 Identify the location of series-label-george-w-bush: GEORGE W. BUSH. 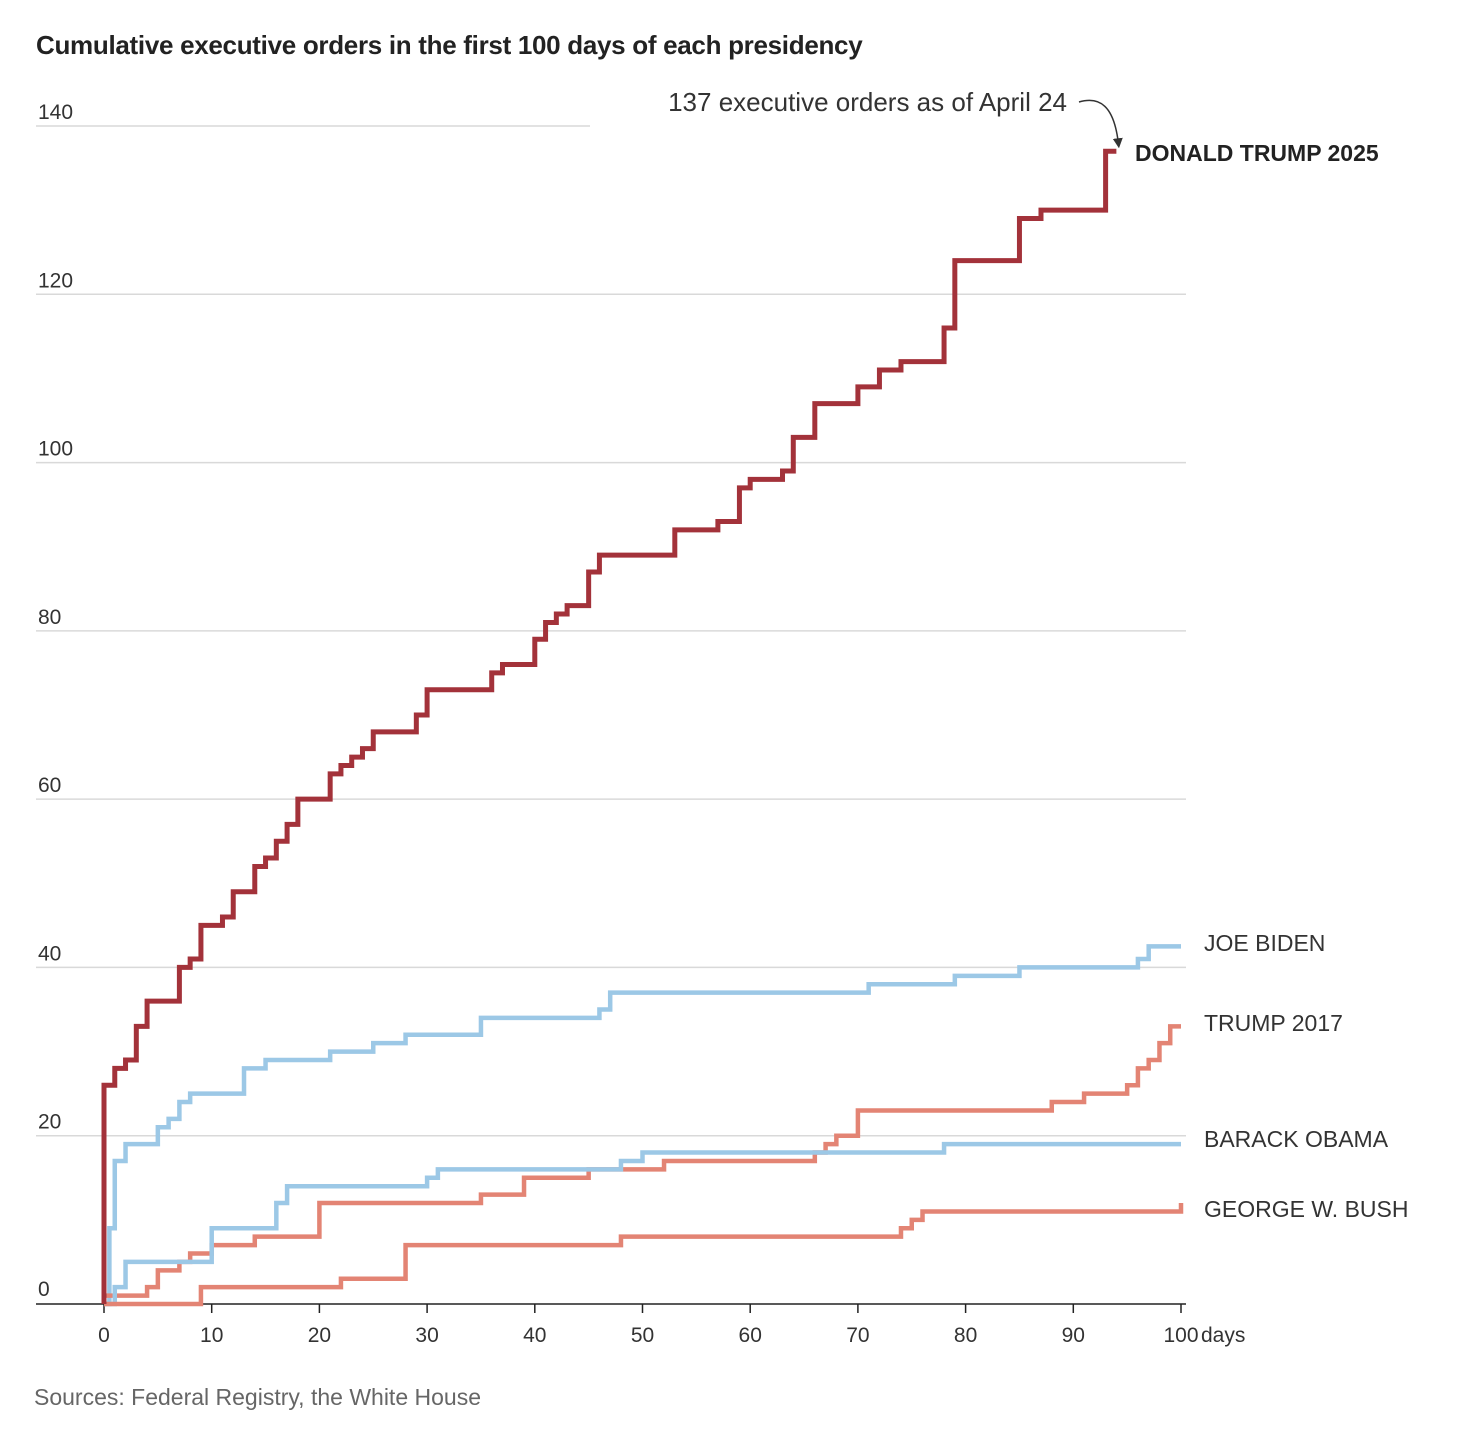
(1306, 1209).